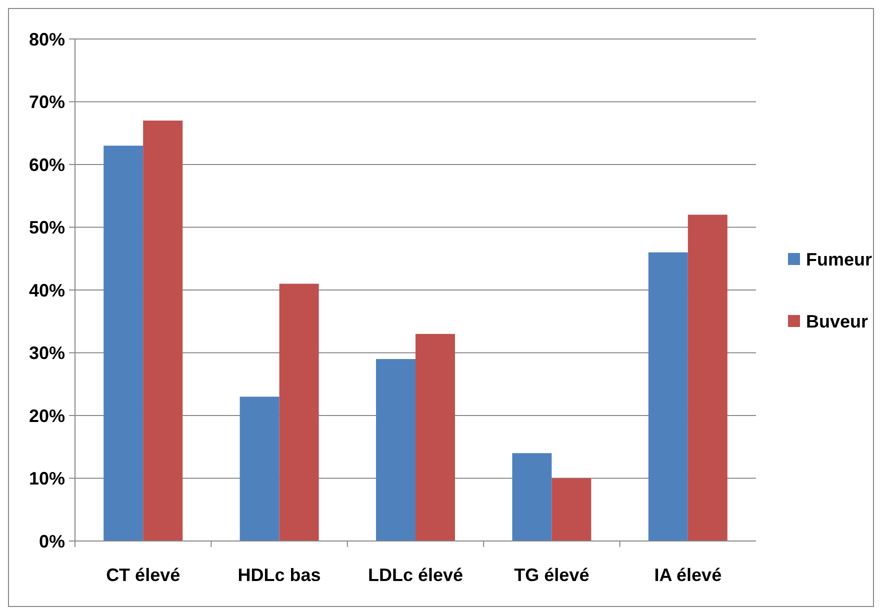 Image resolution: width=882 pixels, height=615 pixels. What do you see at coordinates (279, 575) in the screenshot?
I see `x-tick-label: HDLc bas` at bounding box center [279, 575].